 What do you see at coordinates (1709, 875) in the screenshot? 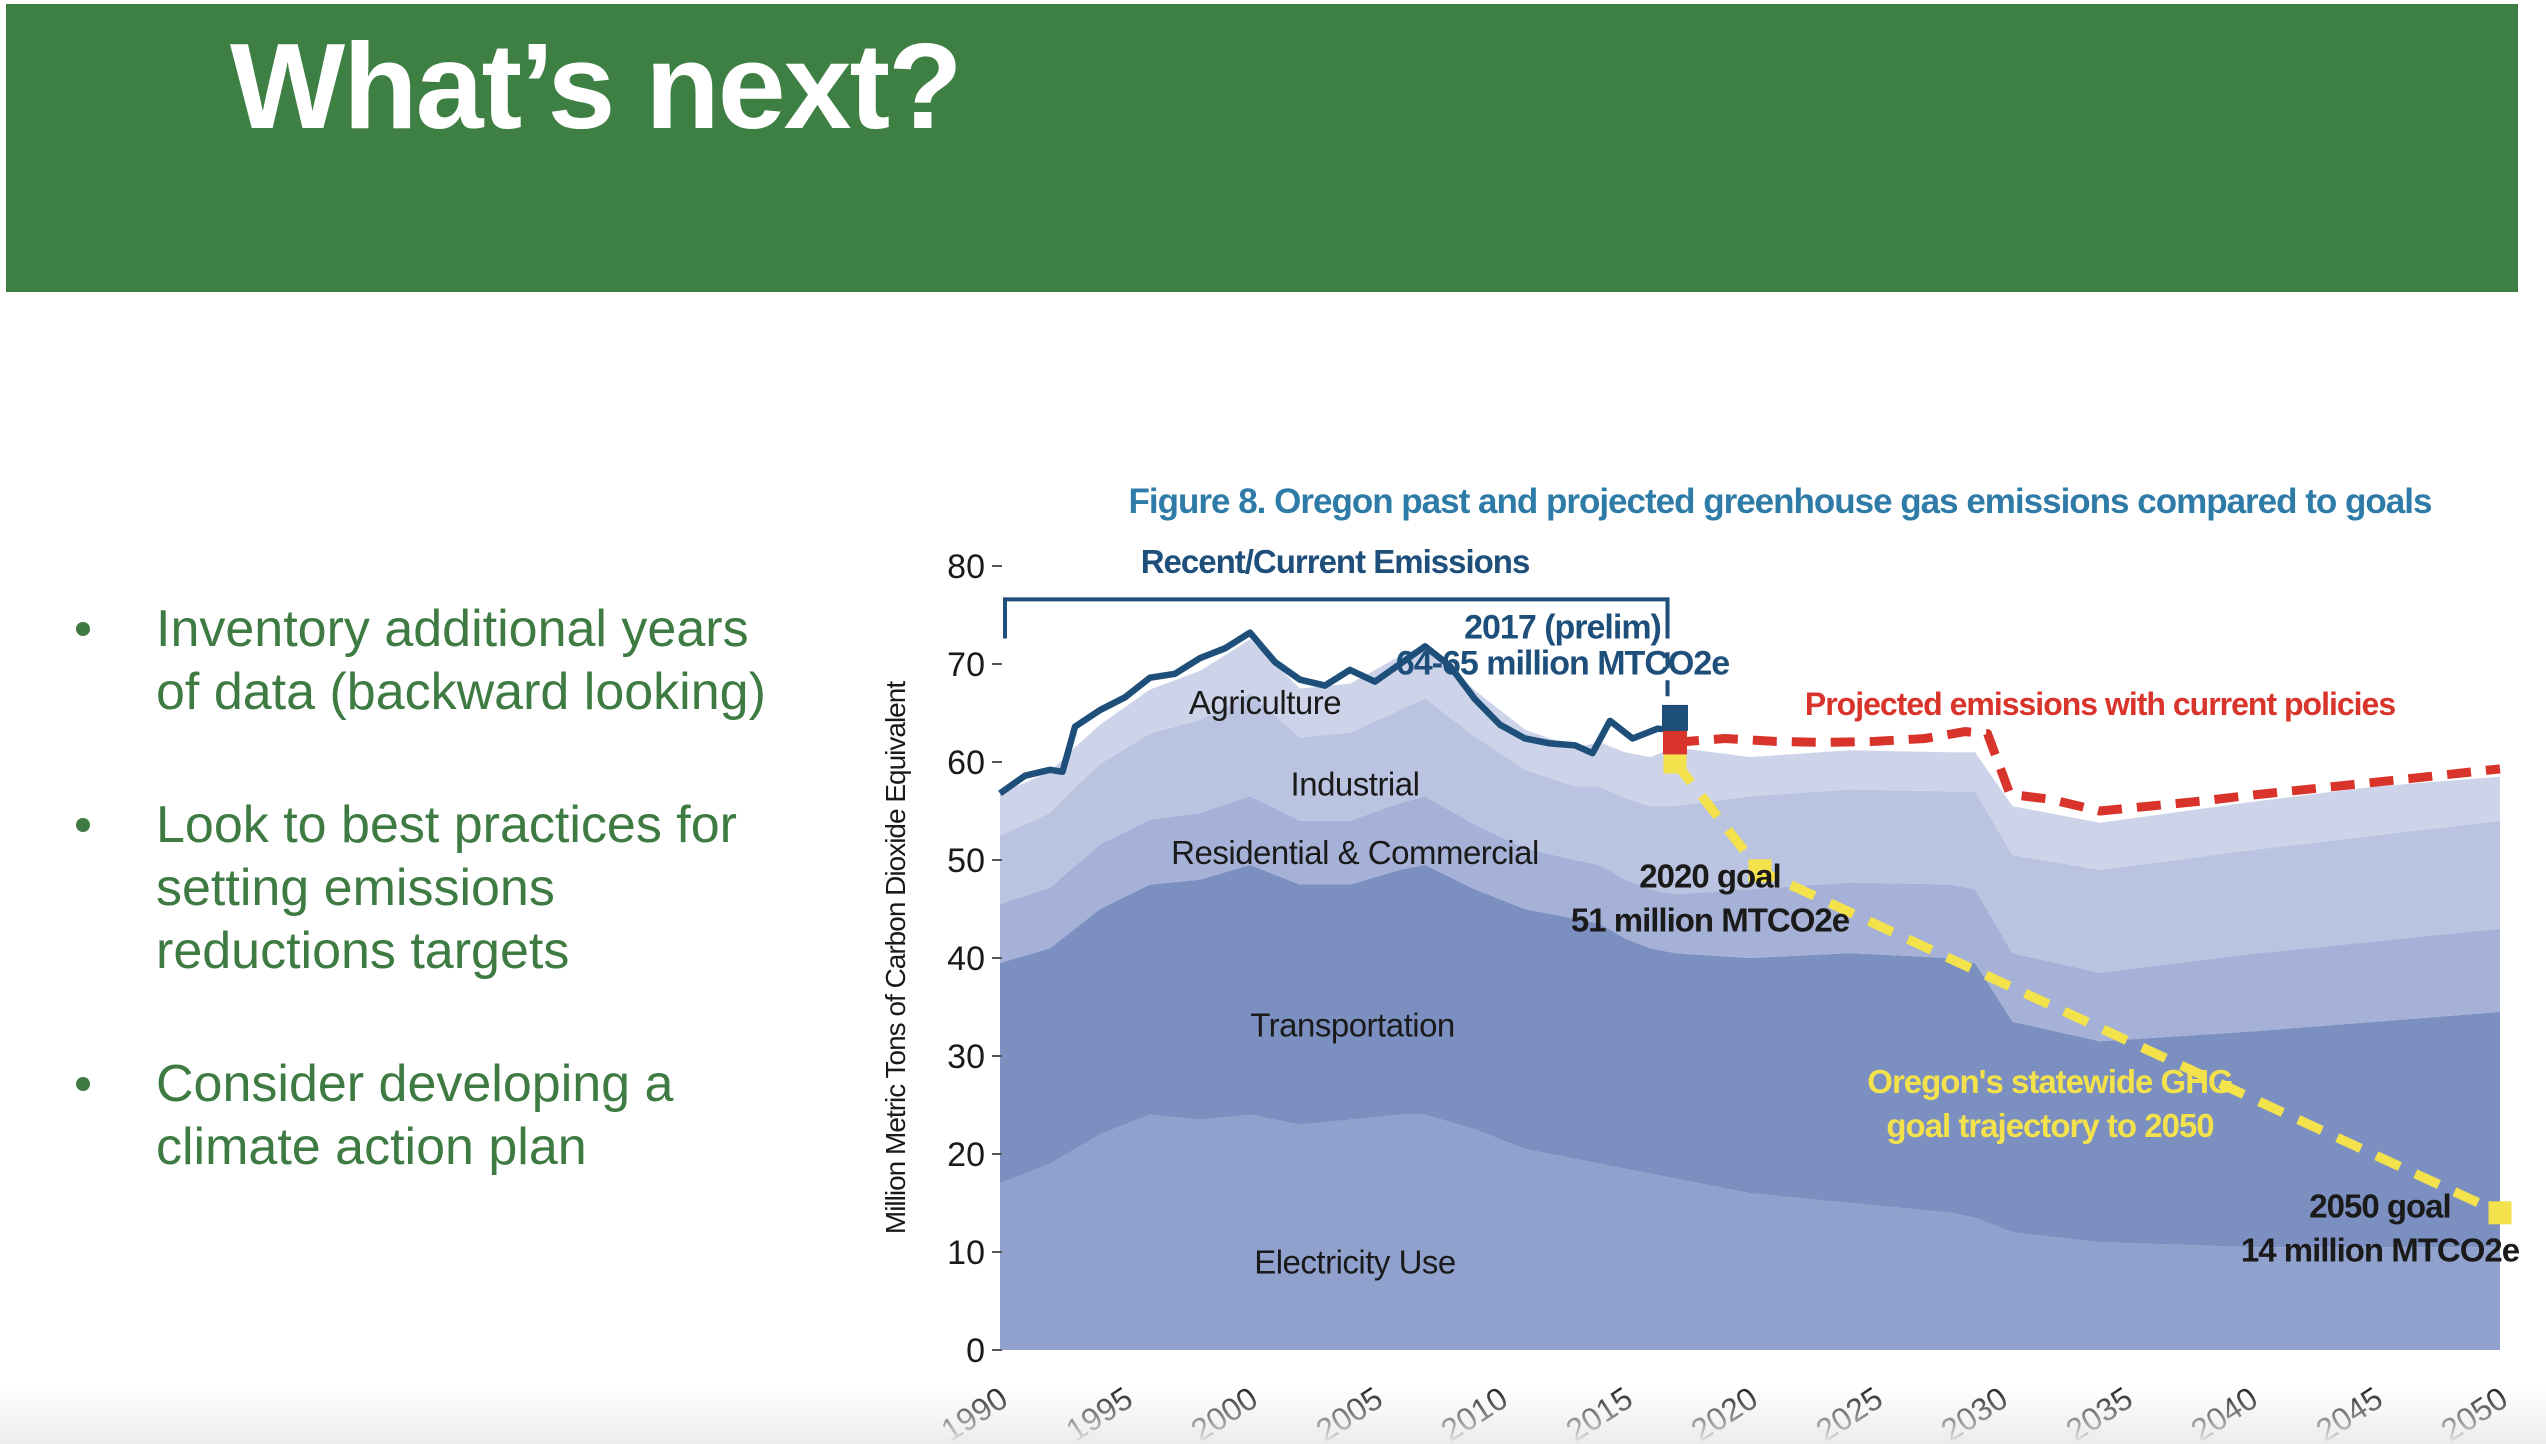
I see `goal-2020-label: 2020 goal` at bounding box center [1709, 875].